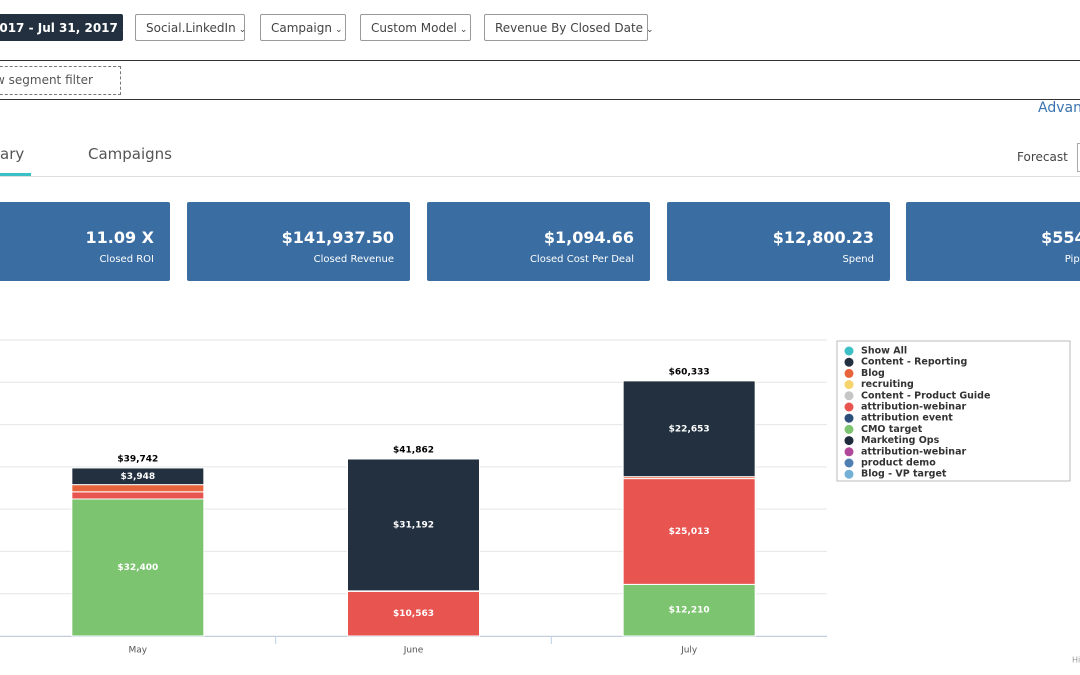 The width and height of the screenshot is (1080, 675). I want to click on value-label: $22,653, so click(689, 429).